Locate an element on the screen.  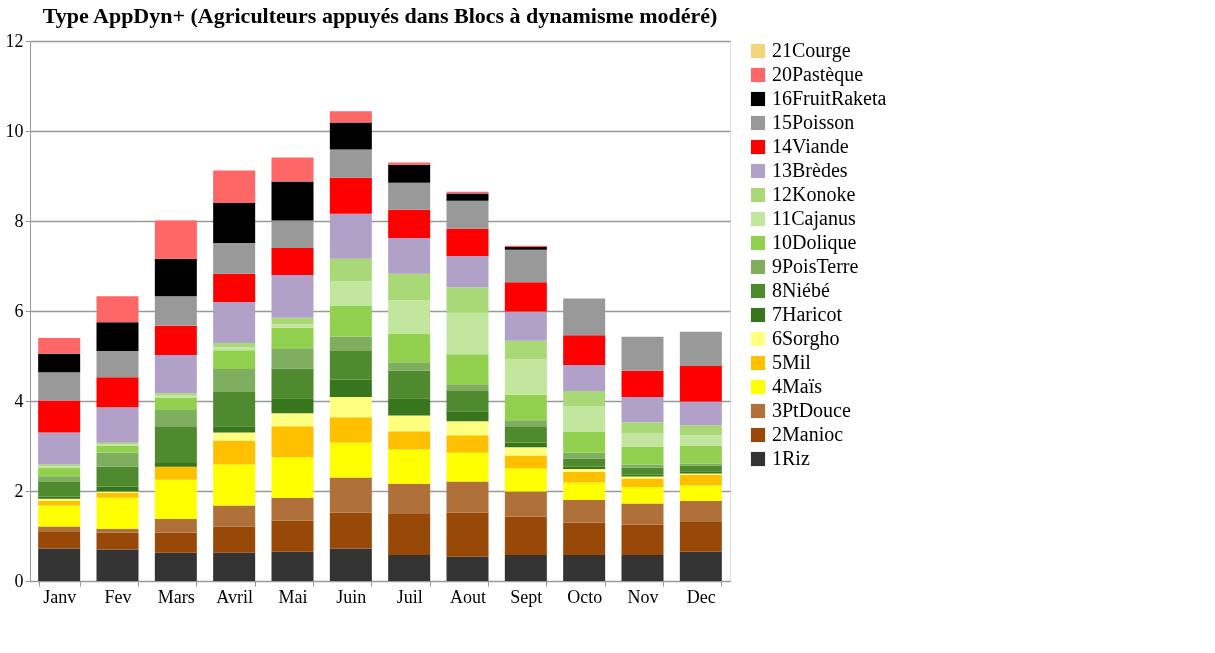
legend-label: 10Dolique is located at coordinates (814, 242).